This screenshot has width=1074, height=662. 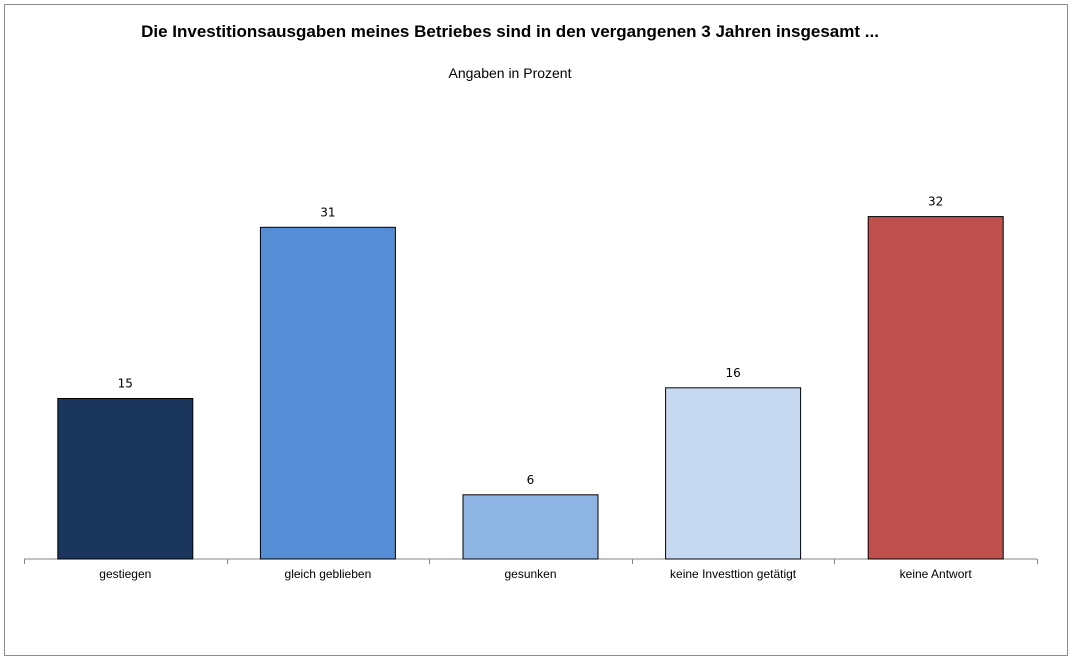 I want to click on chart-subtitle: Angaben in Prozent, so click(x=510, y=73).